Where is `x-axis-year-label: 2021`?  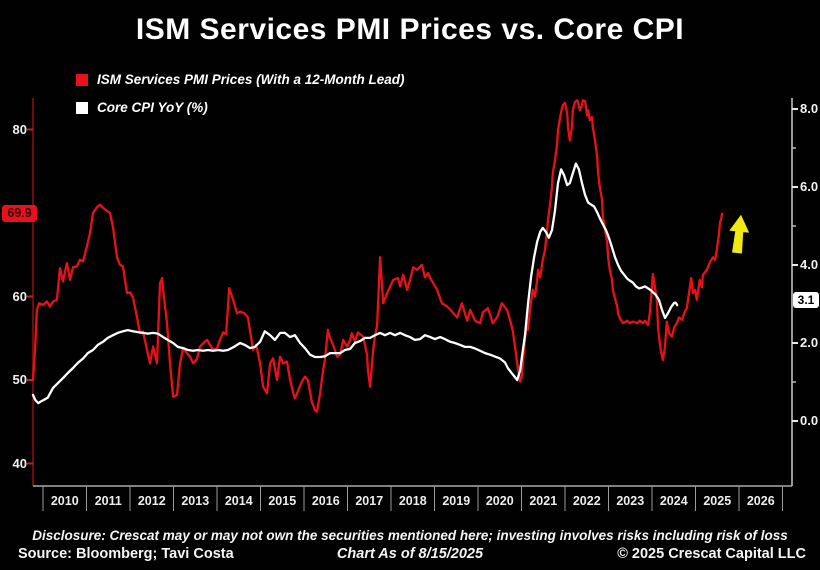 x-axis-year-label: 2021 is located at coordinates (543, 501).